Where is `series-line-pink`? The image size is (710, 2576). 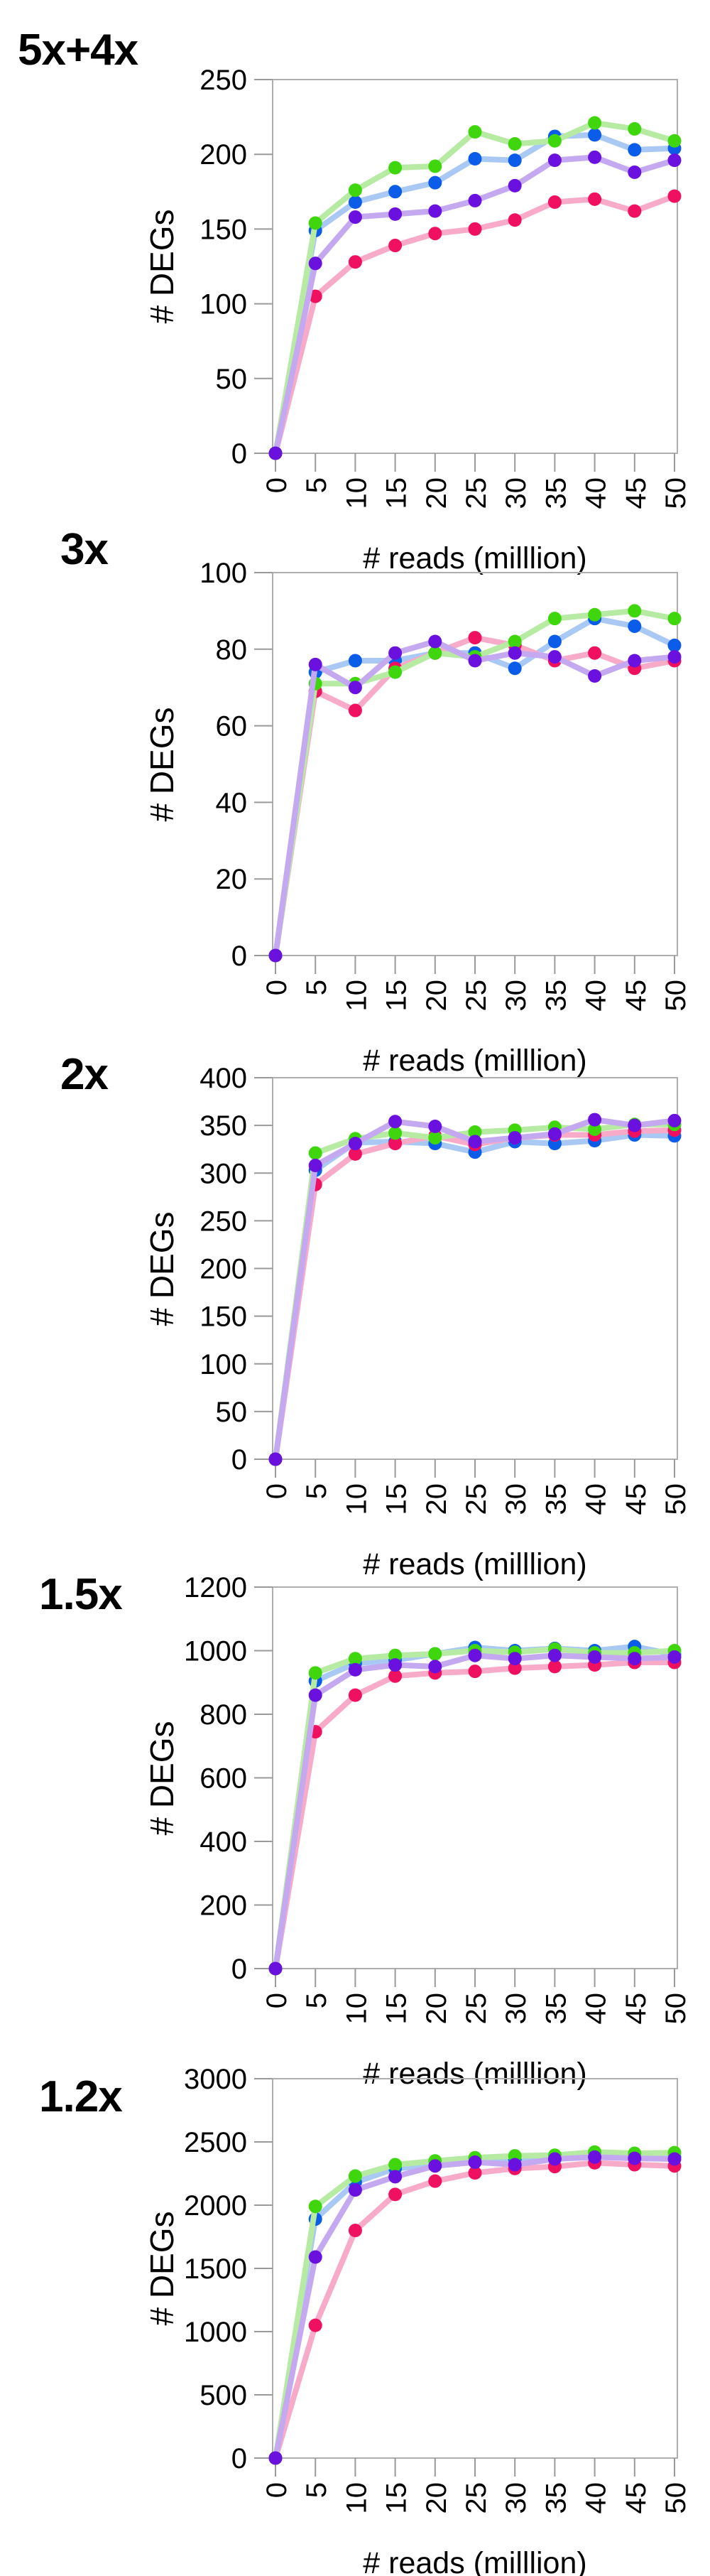 series-line-pink is located at coordinates (475, 1294).